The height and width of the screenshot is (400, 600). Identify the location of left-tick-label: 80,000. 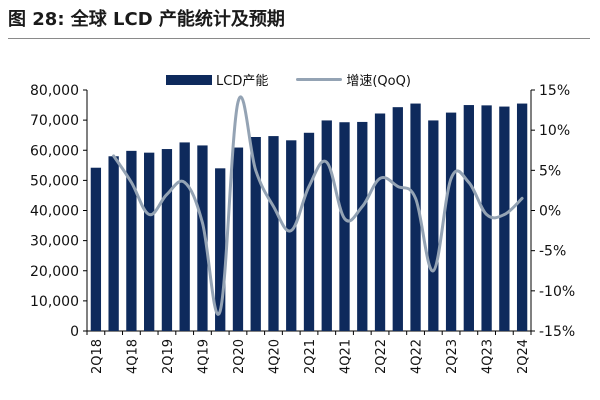
(54, 91).